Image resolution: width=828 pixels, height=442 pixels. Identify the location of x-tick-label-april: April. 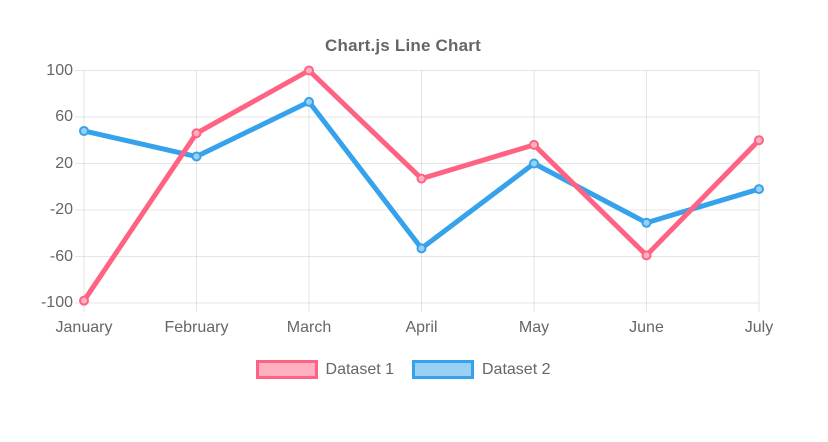
(421, 327).